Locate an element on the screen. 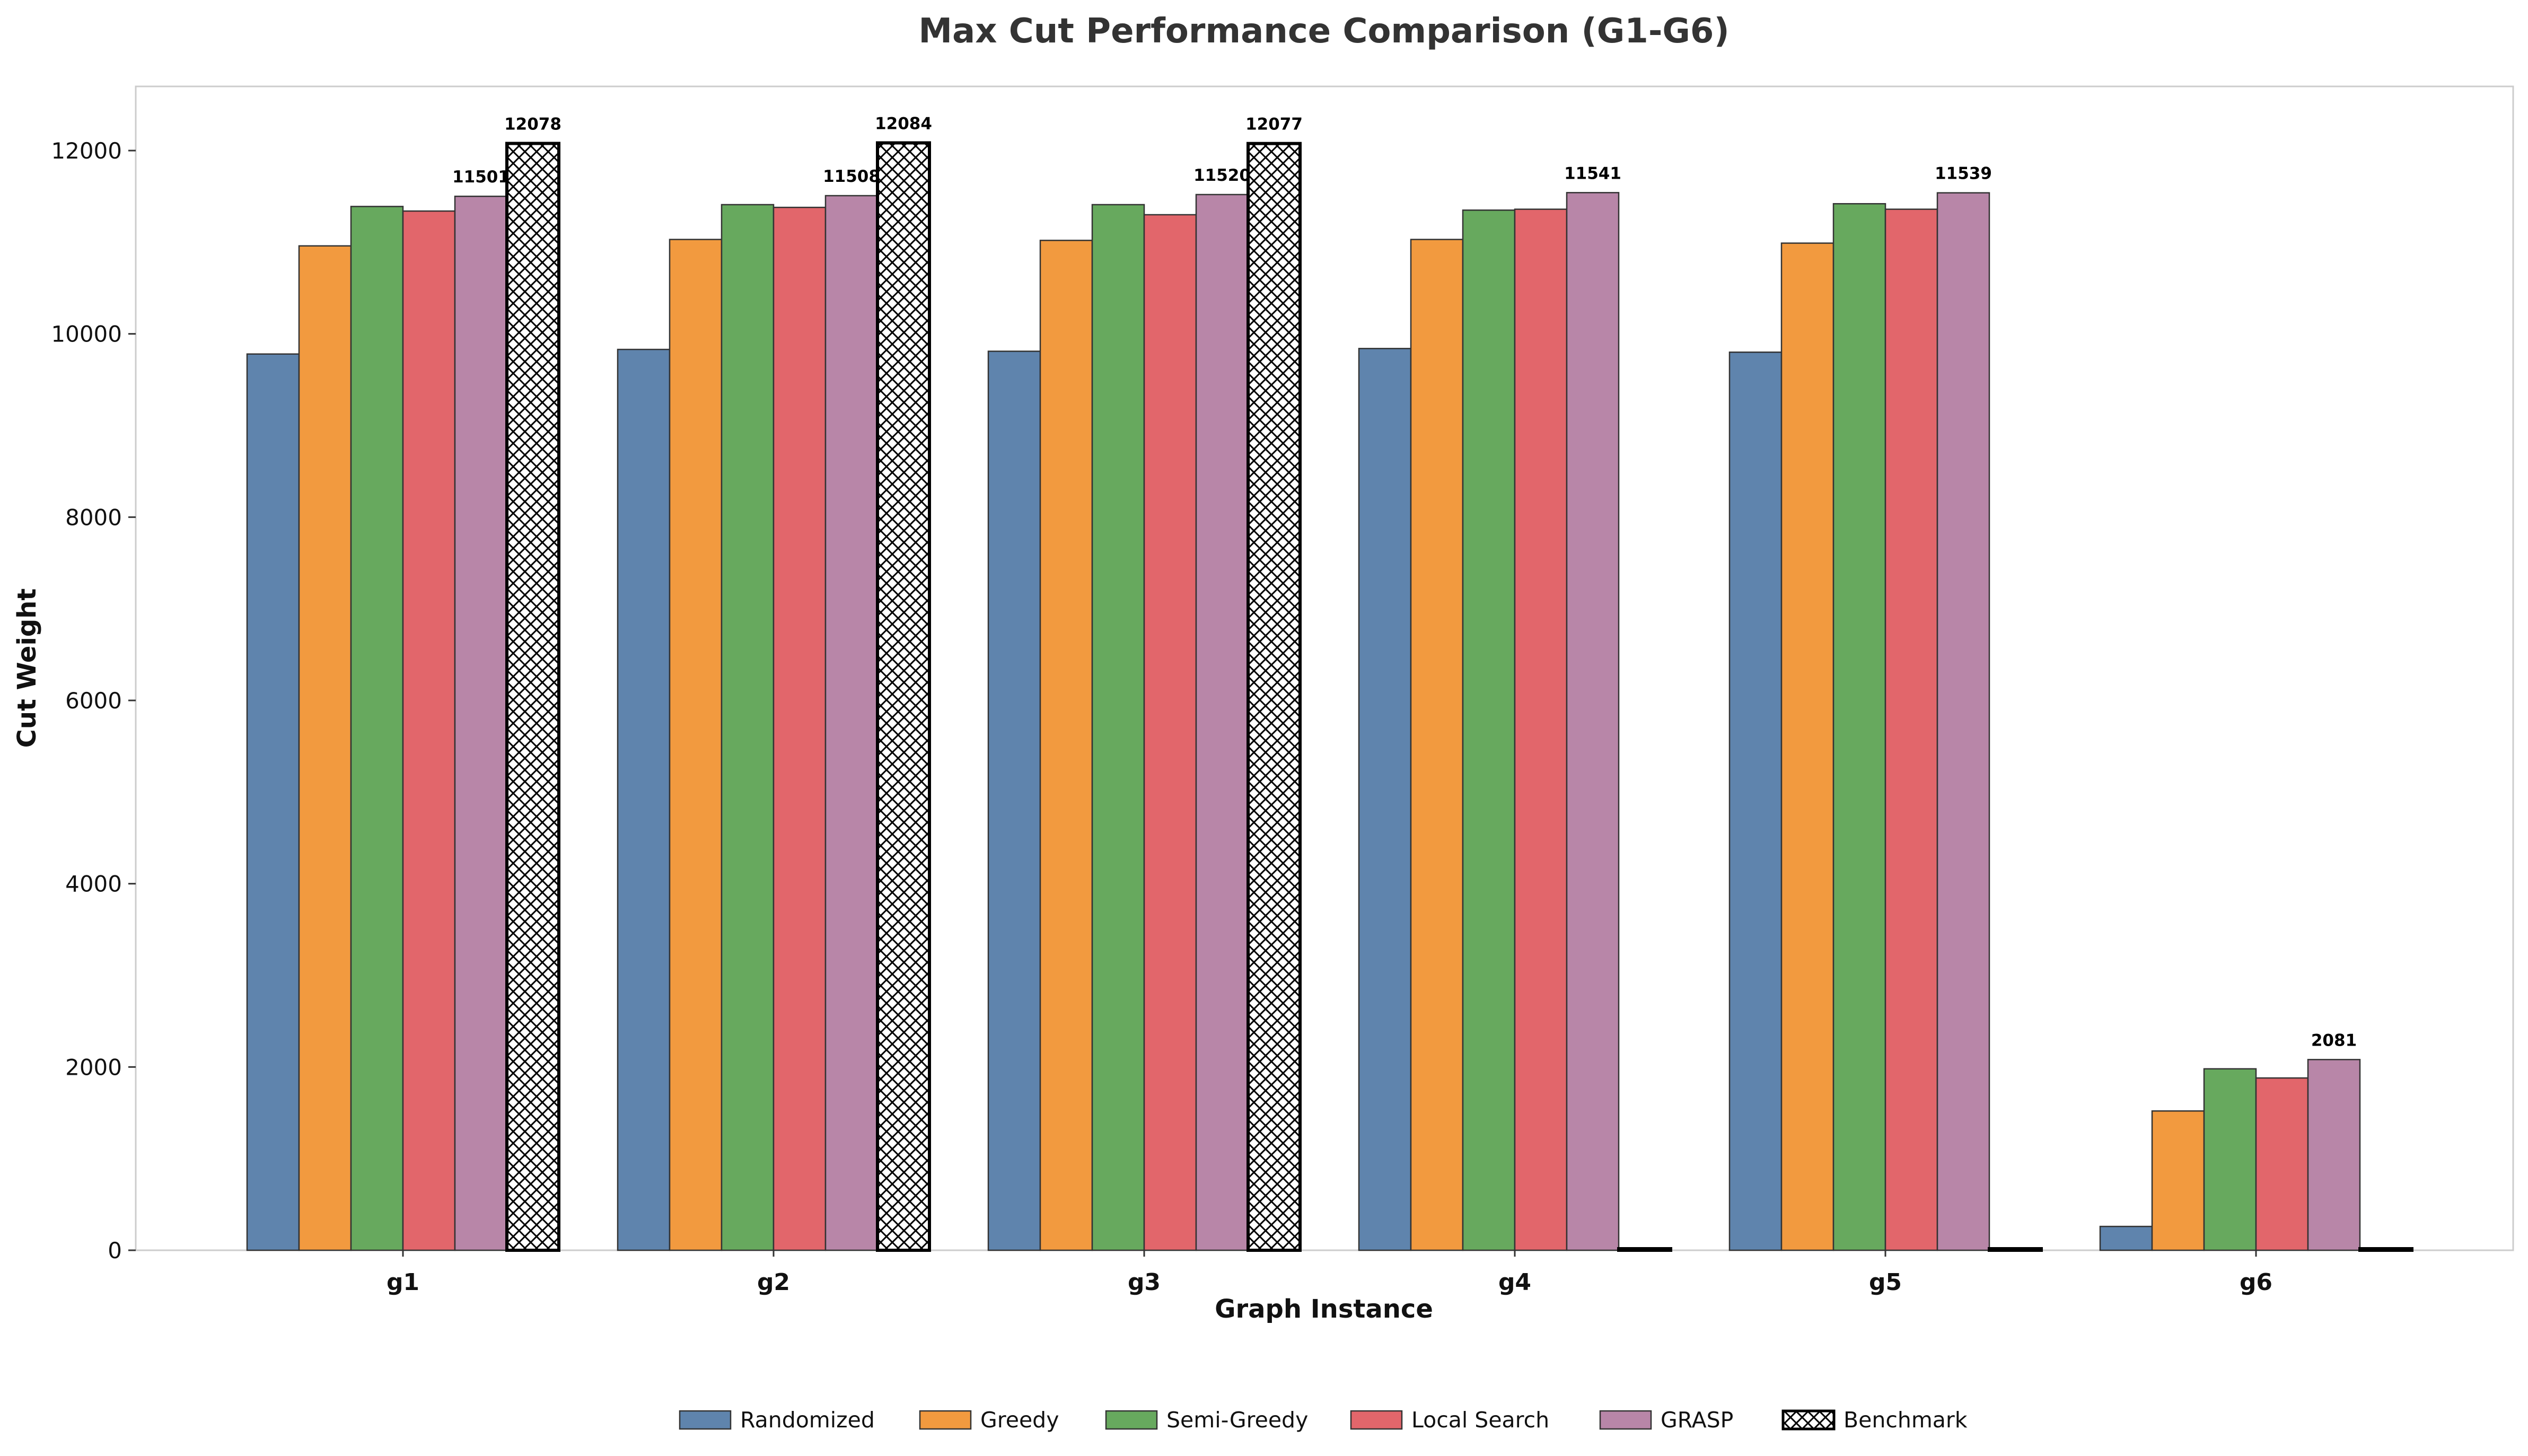 The width and height of the screenshot is (2528, 1456). bar-g1-local-search is located at coordinates (429, 730).